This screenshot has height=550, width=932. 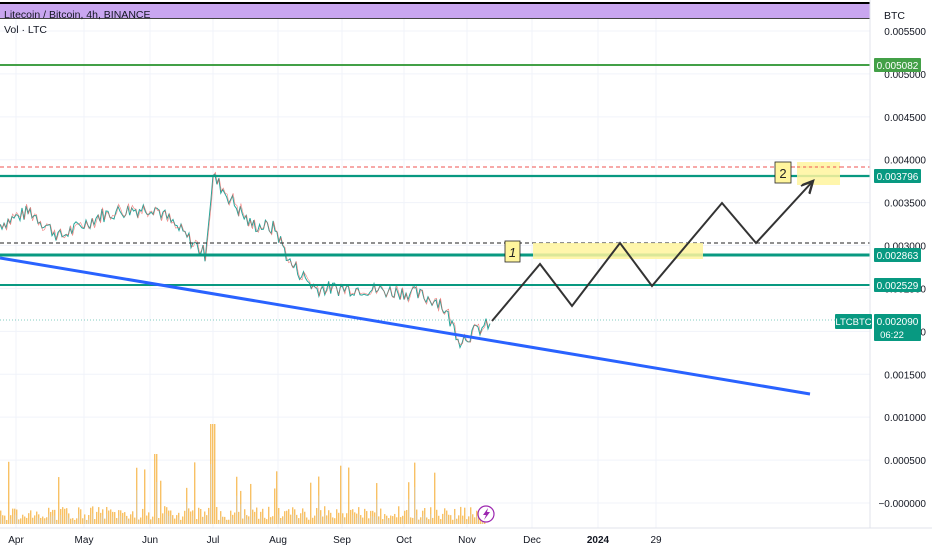 What do you see at coordinates (894, 16) in the screenshot?
I see `currency-label: BTC` at bounding box center [894, 16].